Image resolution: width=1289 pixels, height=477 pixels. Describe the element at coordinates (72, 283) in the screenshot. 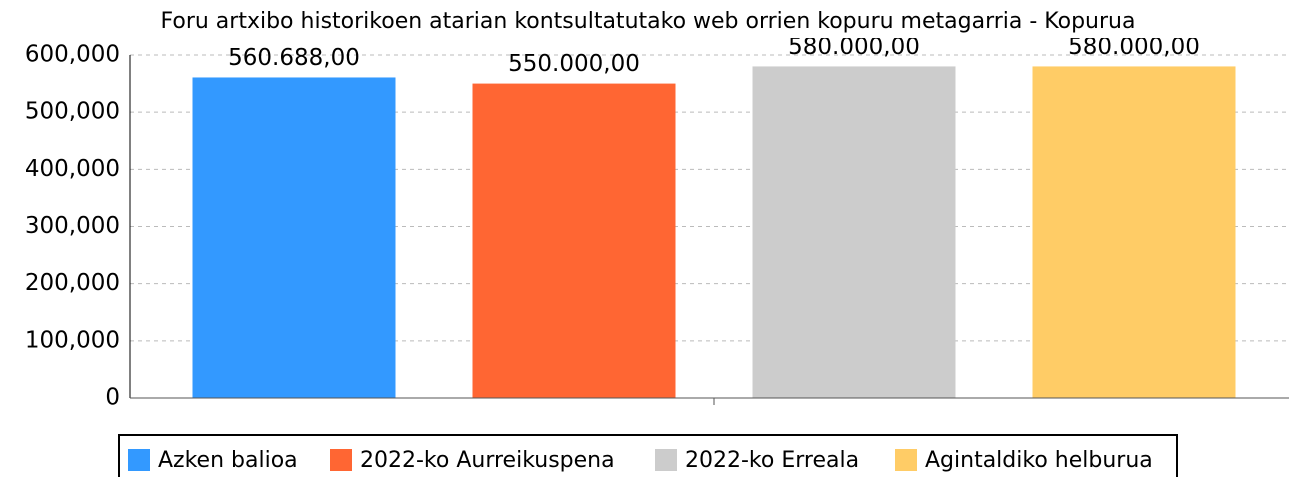

I see `y-tick-label: 200,000` at that location.